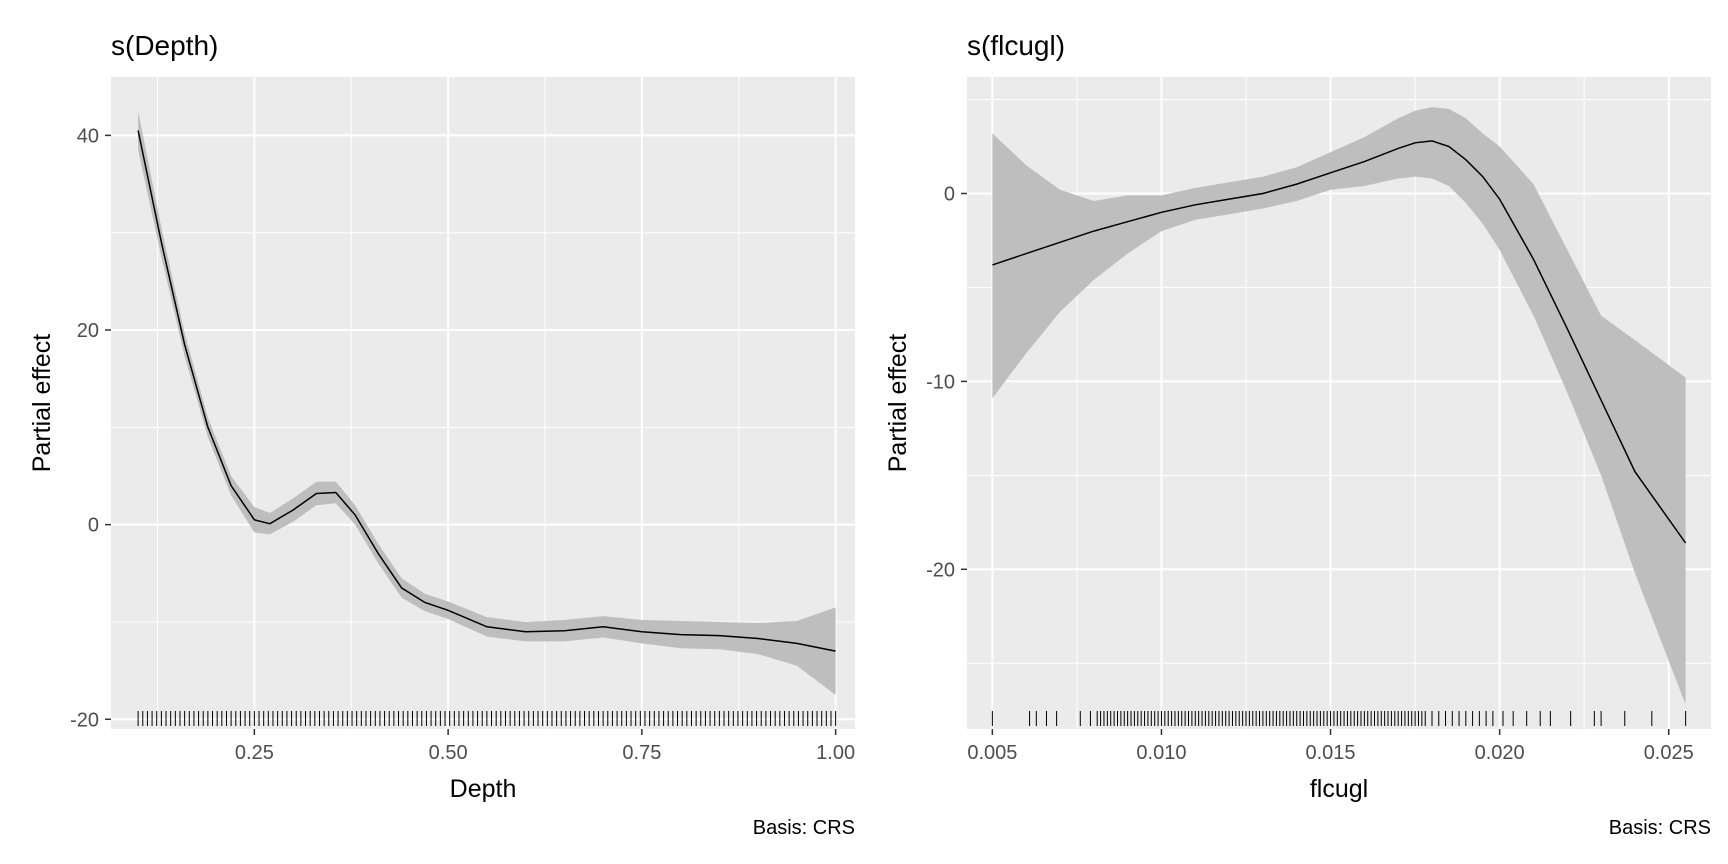 This screenshot has height=864, width=1728. Describe the element at coordinates (1669, 753) in the screenshot. I see `x-tick-label: 0.025` at that location.